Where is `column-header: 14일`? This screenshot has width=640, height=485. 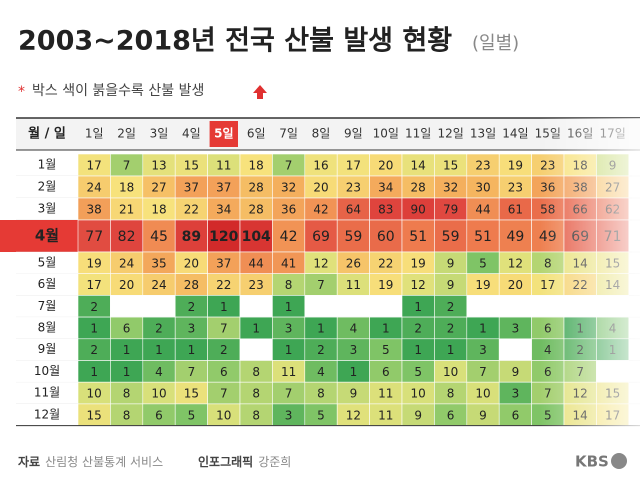 column-header: 14일 is located at coordinates (515, 134).